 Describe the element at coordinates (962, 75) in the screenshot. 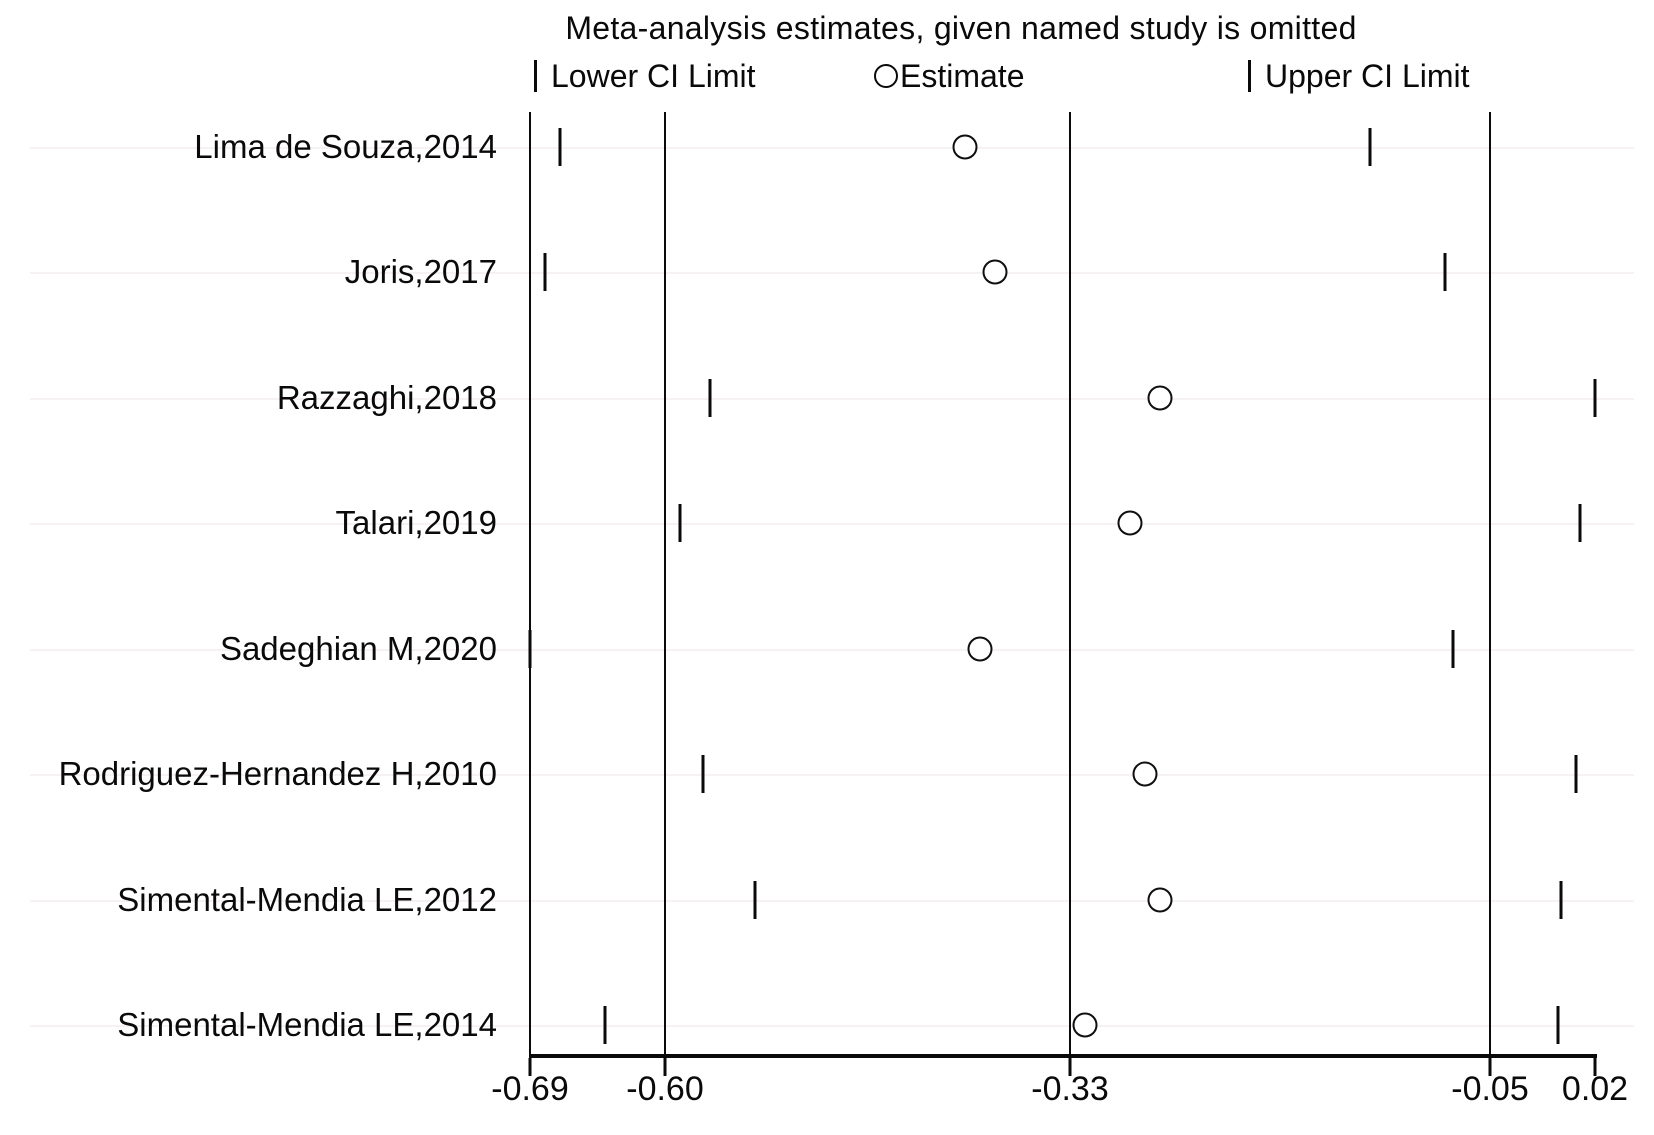

I see `legend-label-estimate: Estimate` at that location.